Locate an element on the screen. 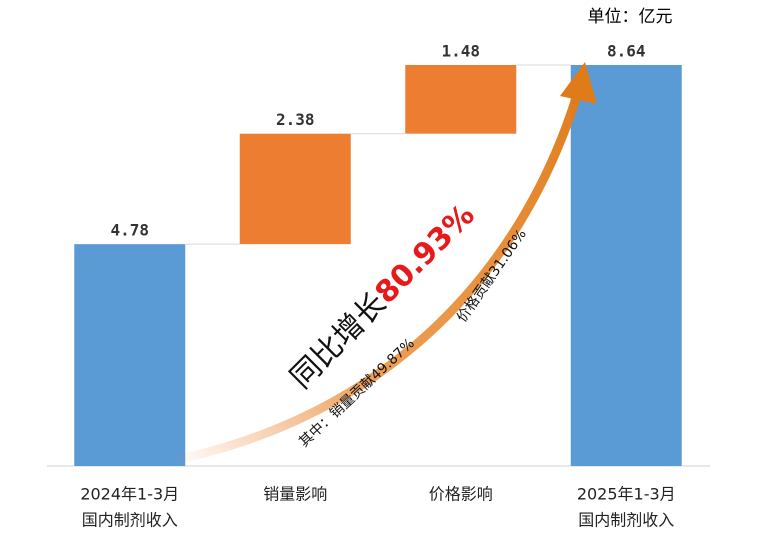 This screenshot has height=542, width=776. category-label: 销量影响 is located at coordinates (295, 494).